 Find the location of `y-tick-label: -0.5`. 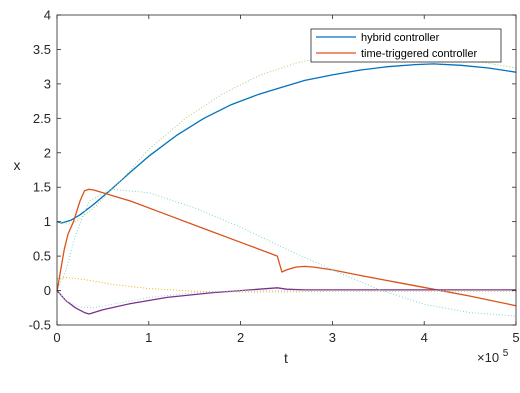

y-tick-label: -0.5 is located at coordinates (40, 325).